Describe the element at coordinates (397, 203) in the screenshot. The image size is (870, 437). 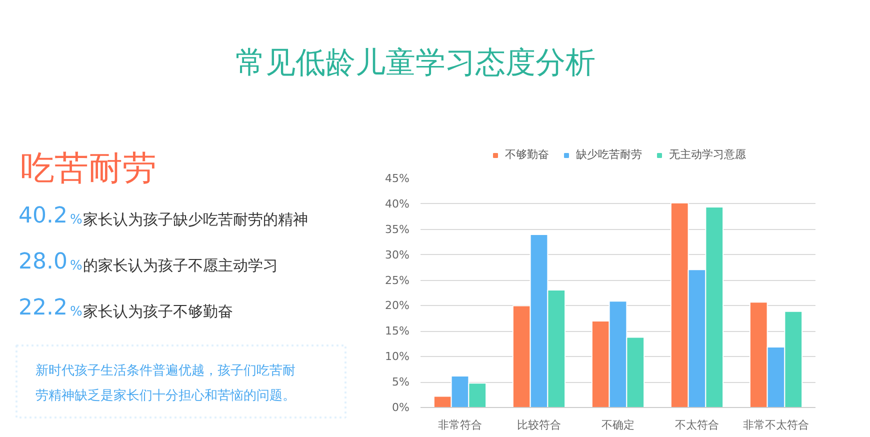
I see `y-tick-label: 40%` at that location.